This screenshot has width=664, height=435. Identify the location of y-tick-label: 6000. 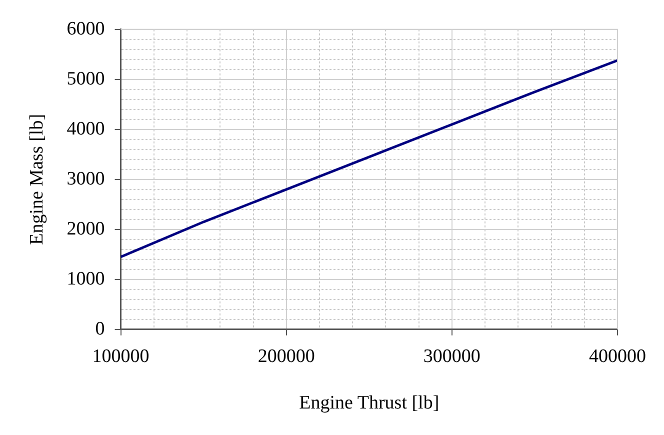
(85, 29).